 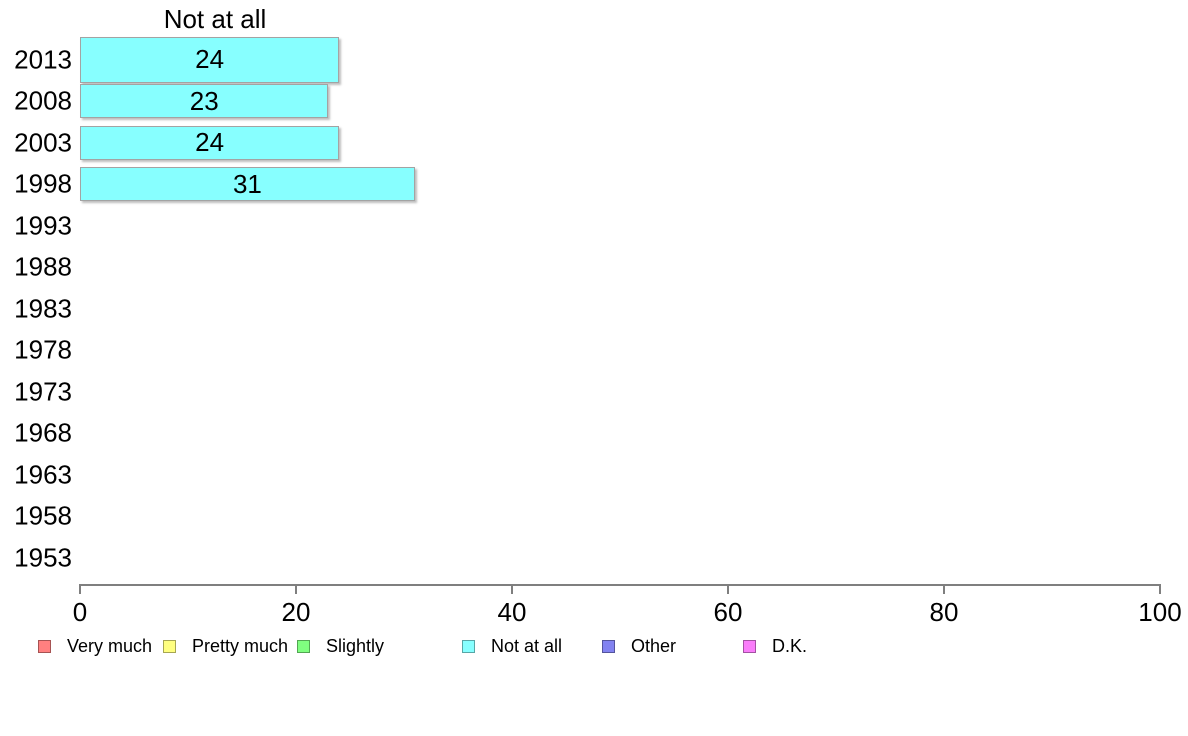 I want to click on bar: 23, so click(x=204, y=101).